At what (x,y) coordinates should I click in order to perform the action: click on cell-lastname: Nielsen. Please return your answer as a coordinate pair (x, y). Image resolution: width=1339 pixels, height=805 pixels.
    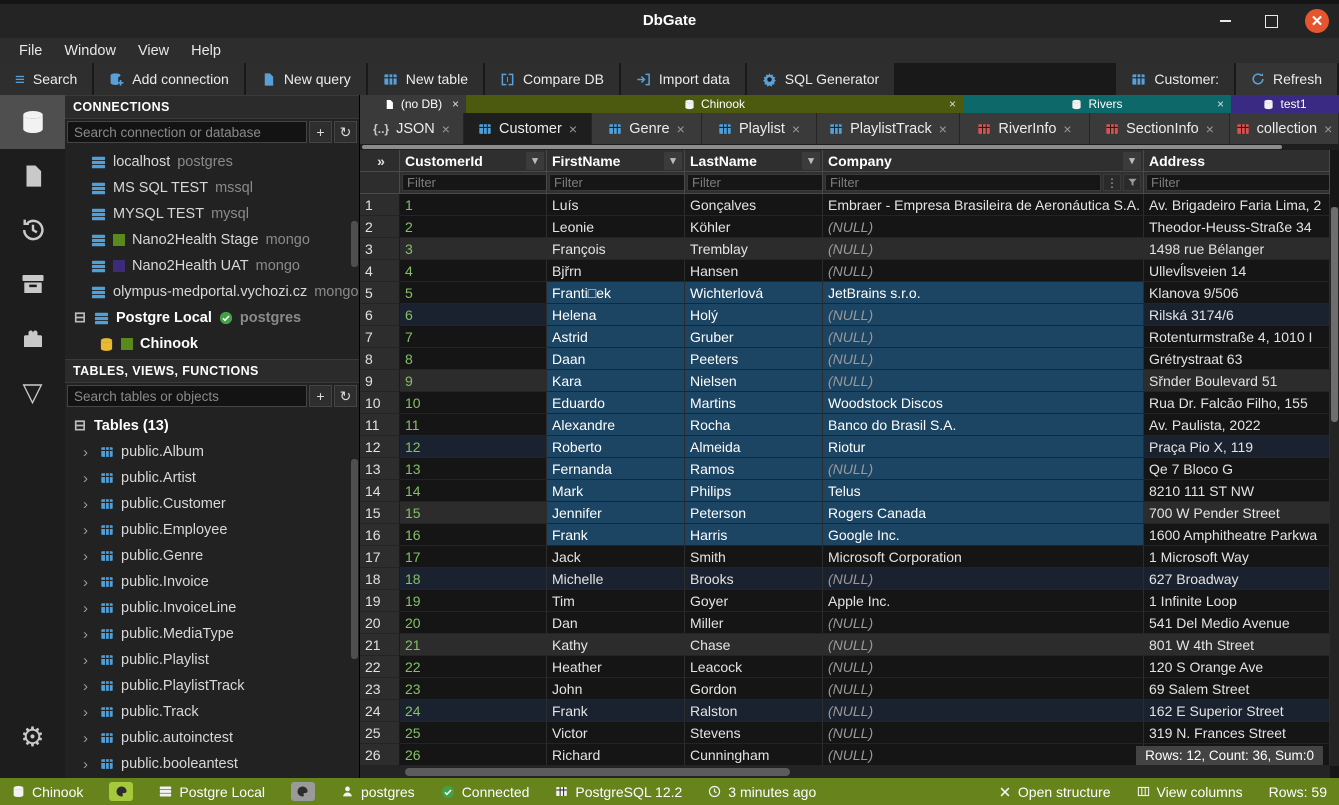
    Looking at the image, I should click on (754, 381).